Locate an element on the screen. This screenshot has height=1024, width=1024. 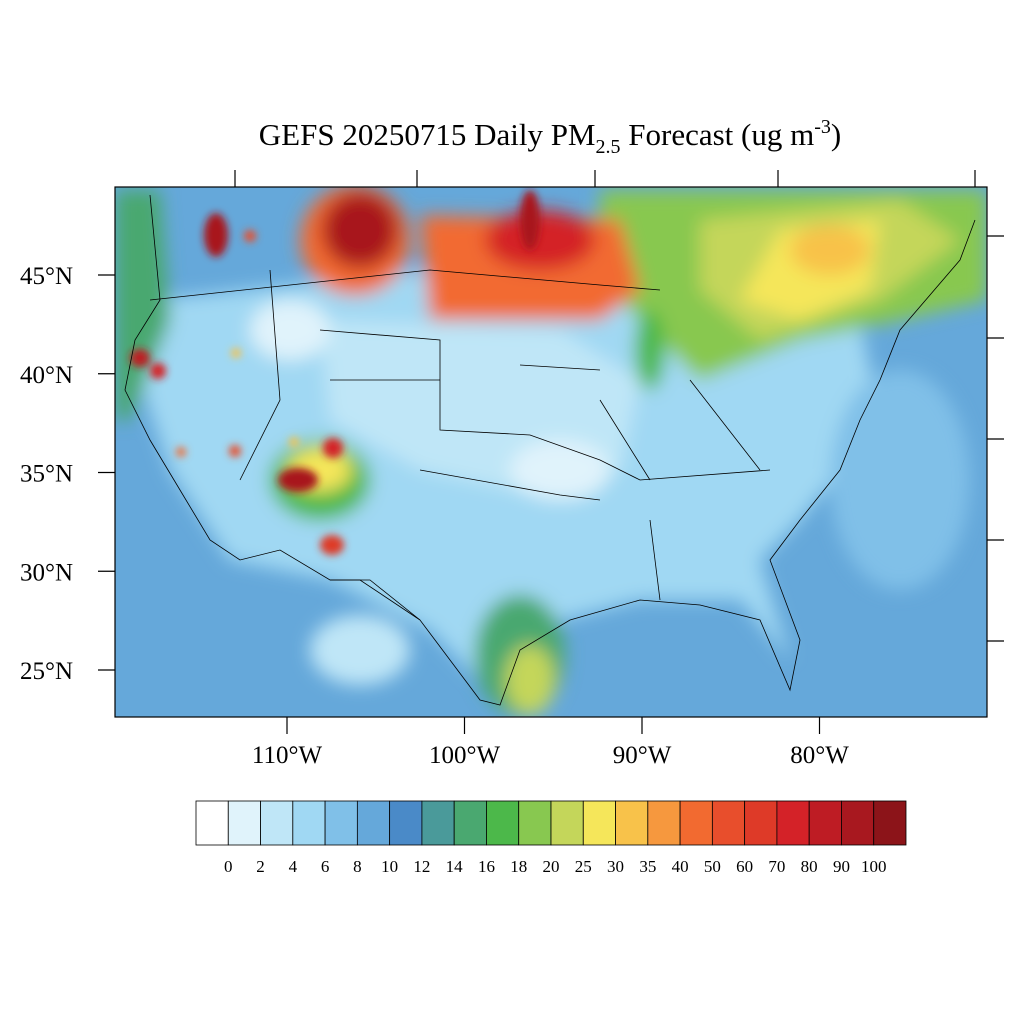
colorbar-label: 16 is located at coordinates (486, 866).